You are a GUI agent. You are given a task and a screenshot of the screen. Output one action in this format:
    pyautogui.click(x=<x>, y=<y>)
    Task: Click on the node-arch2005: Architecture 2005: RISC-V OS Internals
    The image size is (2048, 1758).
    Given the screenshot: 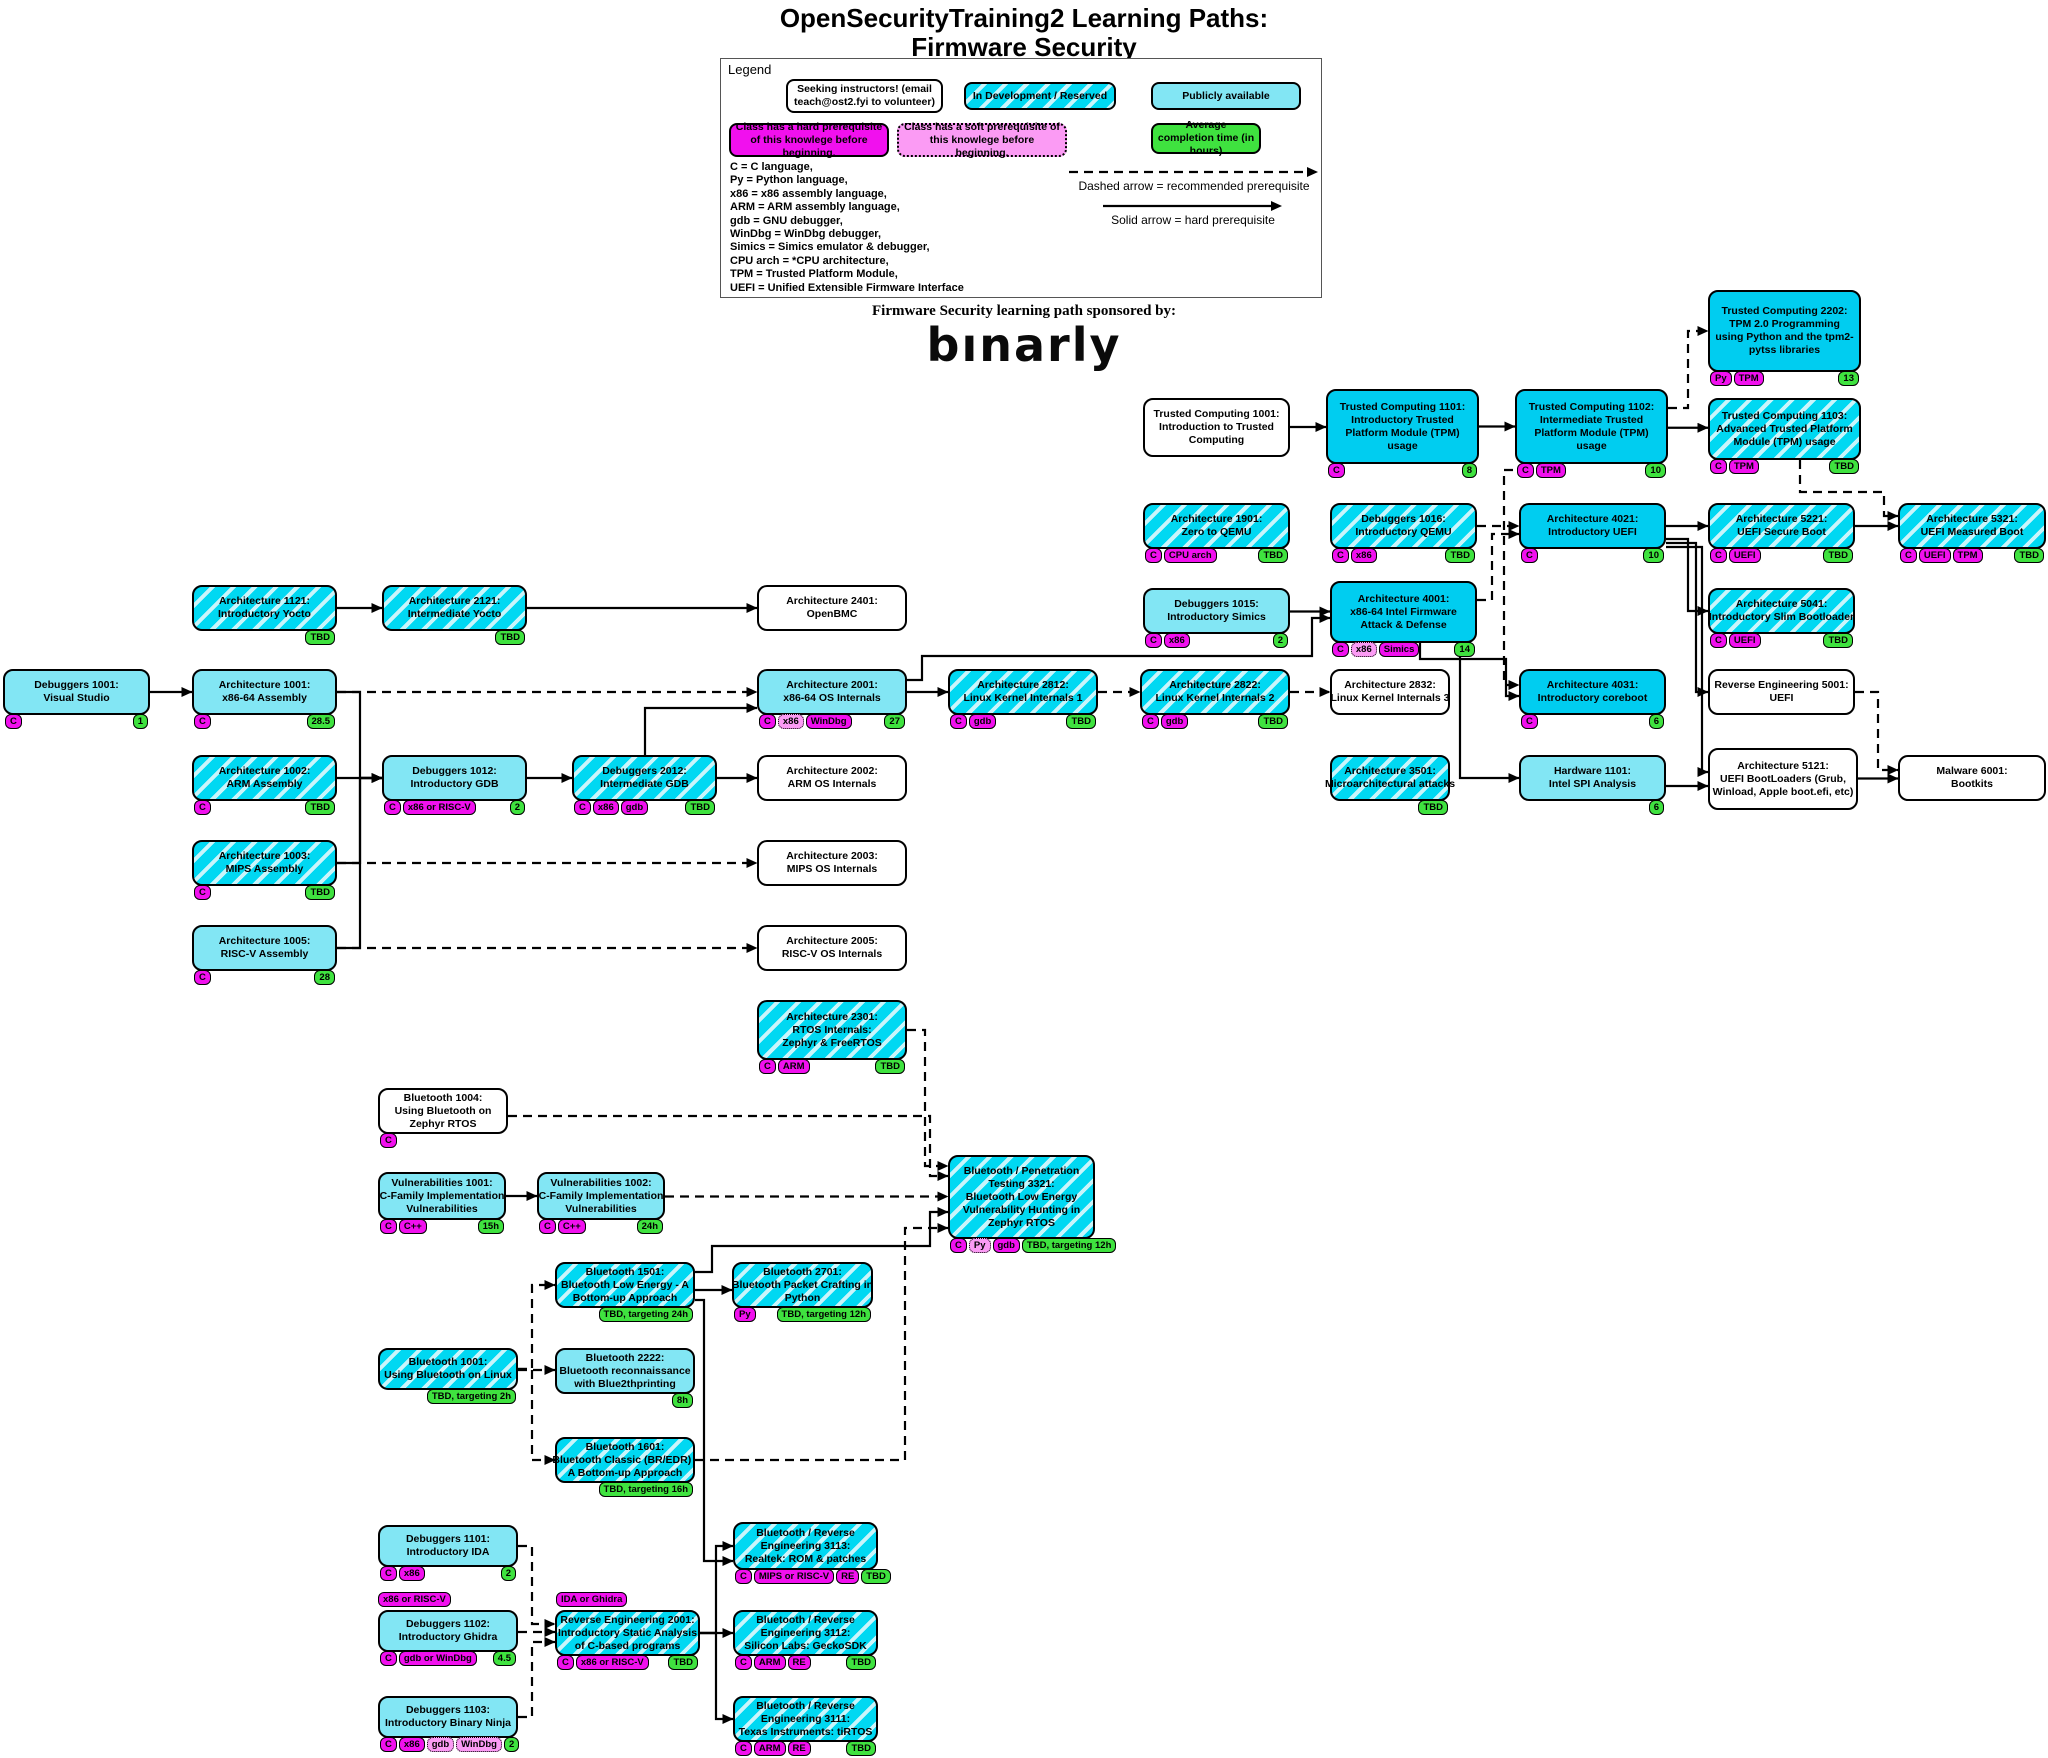 What is the action you would take?
    pyautogui.click(x=832, y=948)
    